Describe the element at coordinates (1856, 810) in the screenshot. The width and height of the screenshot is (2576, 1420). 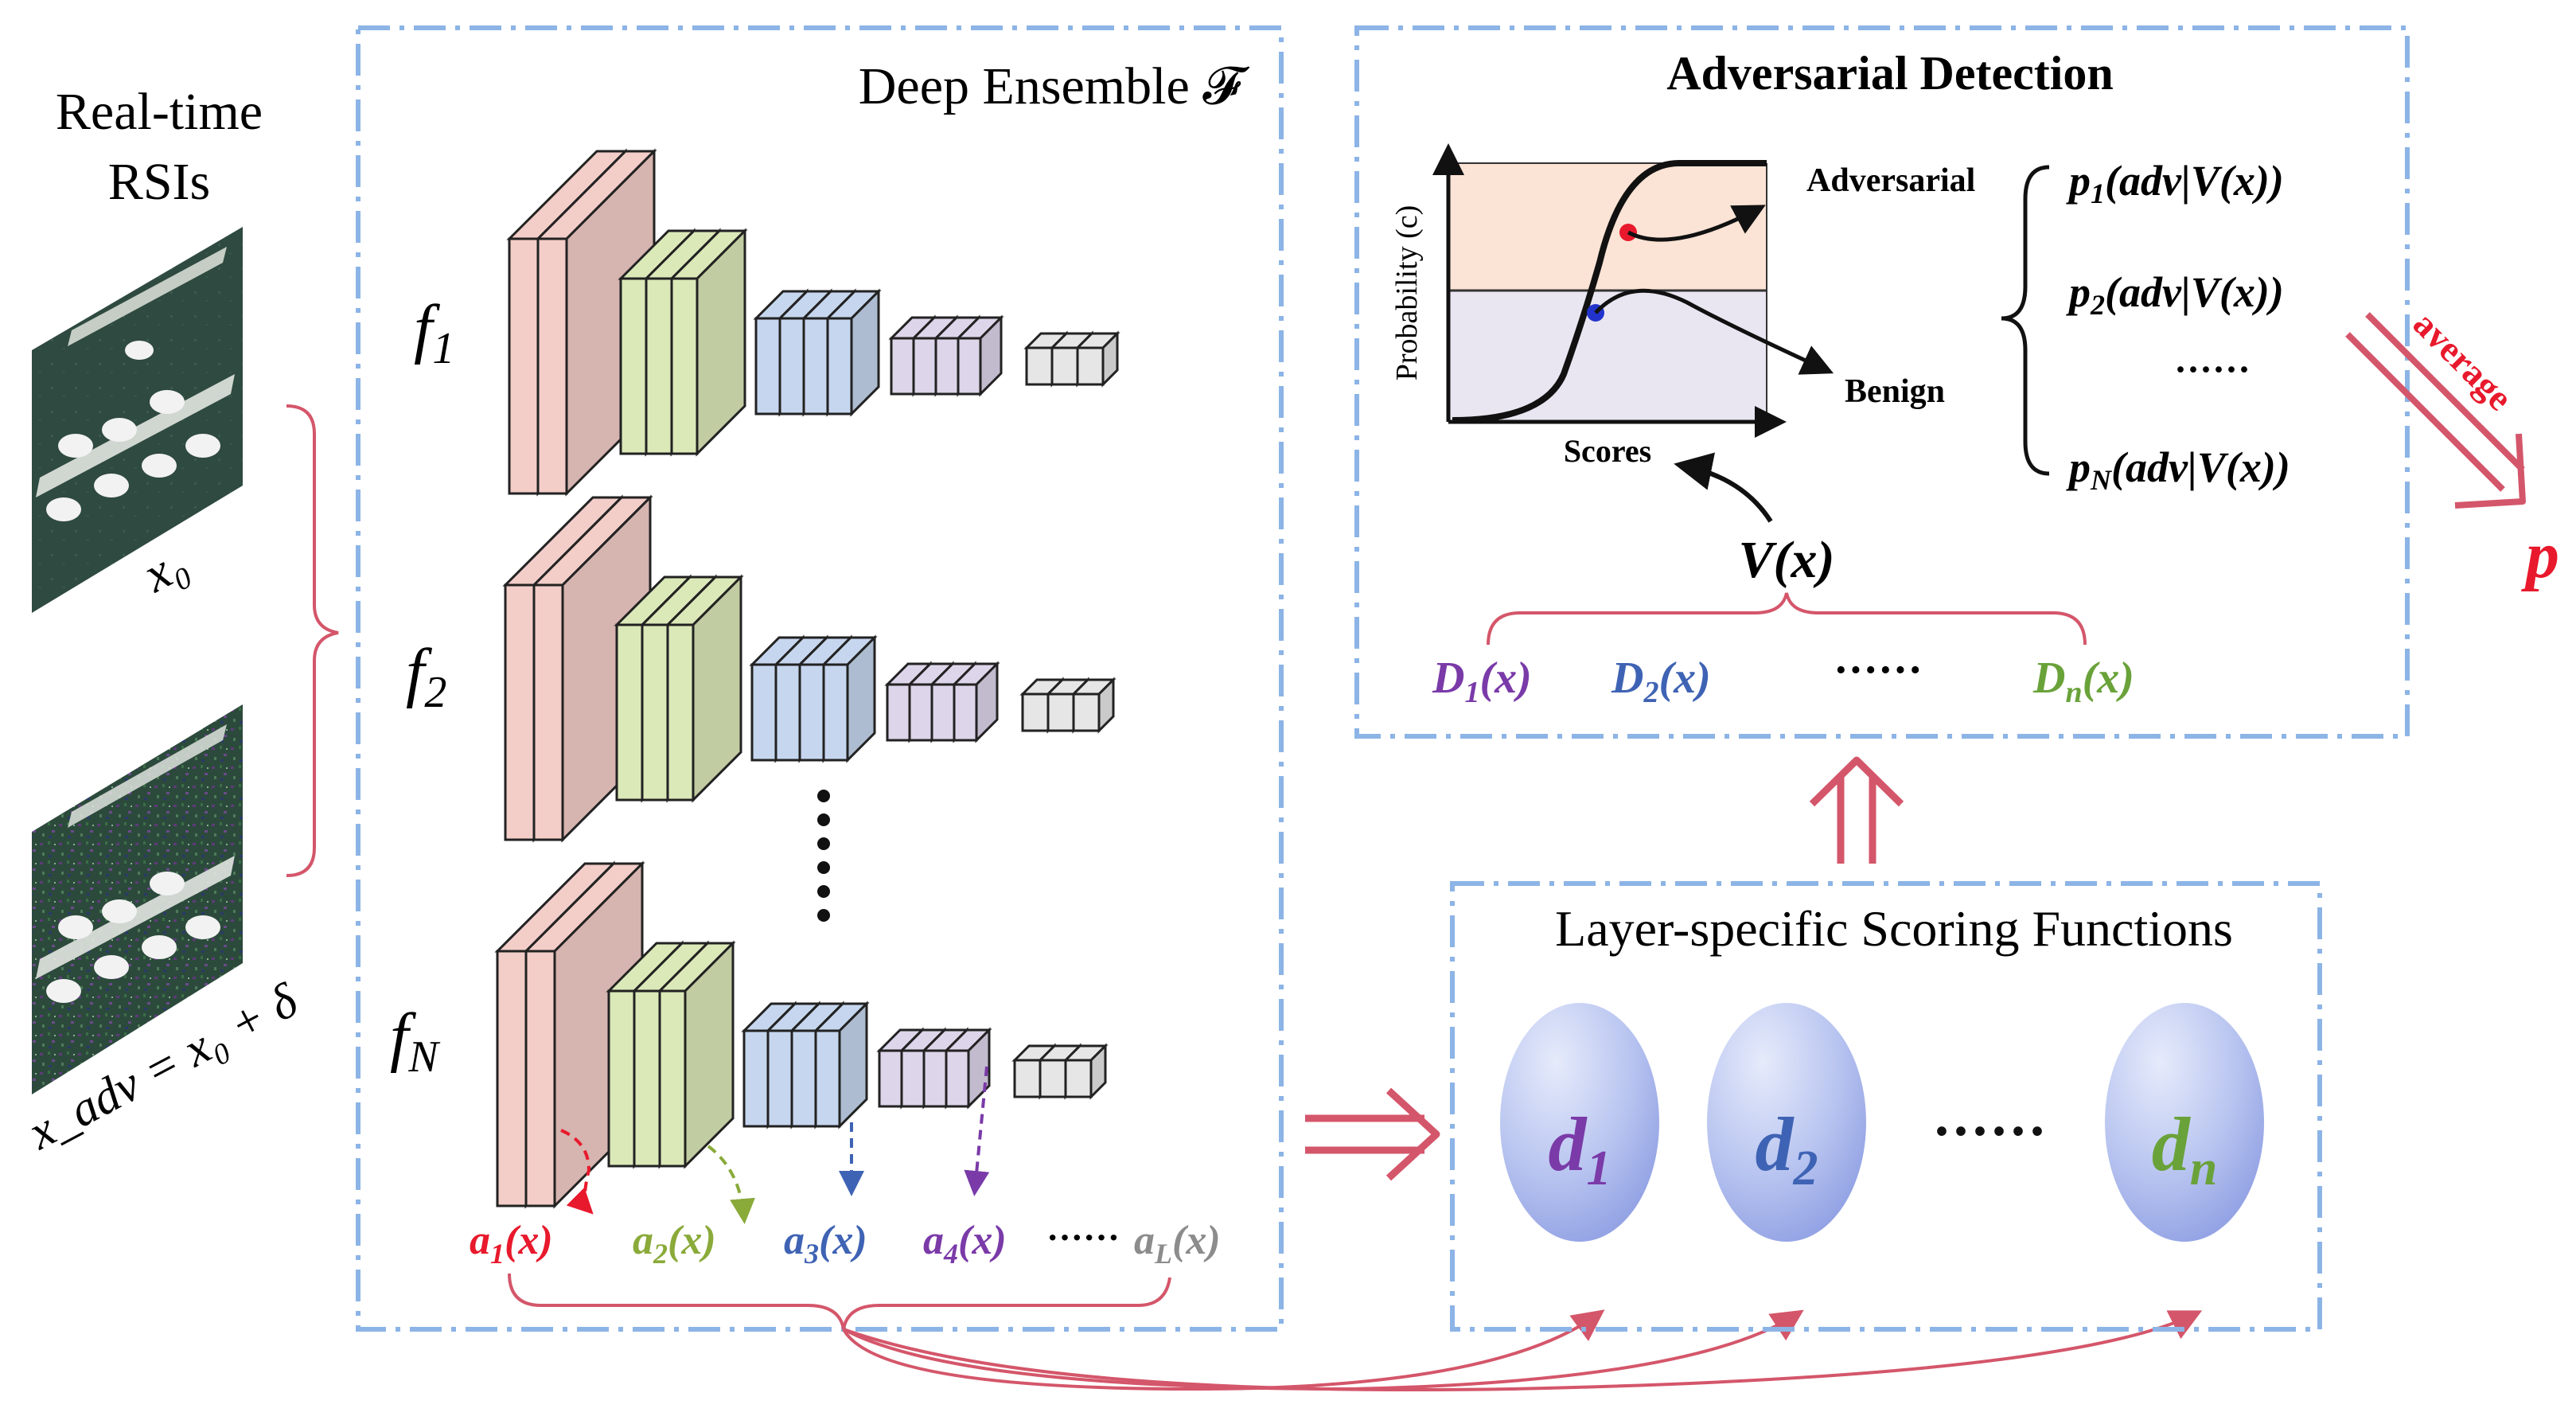
I see `scoring-to-detection-arrow` at that location.